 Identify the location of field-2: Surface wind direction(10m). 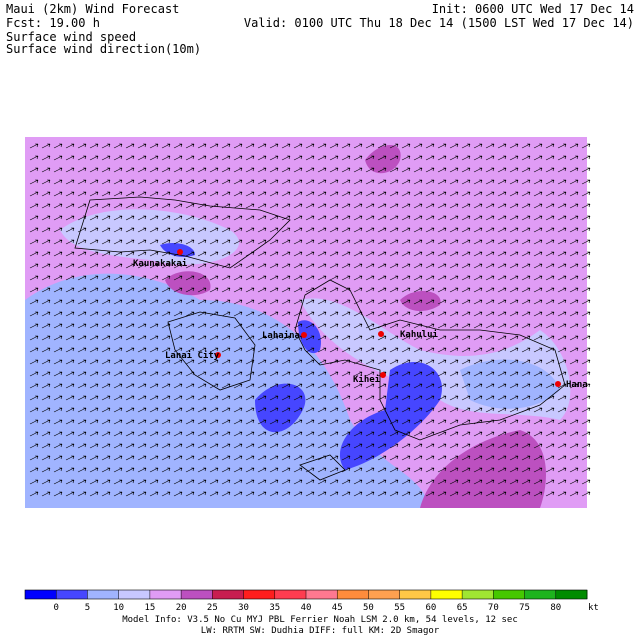
(103, 49).